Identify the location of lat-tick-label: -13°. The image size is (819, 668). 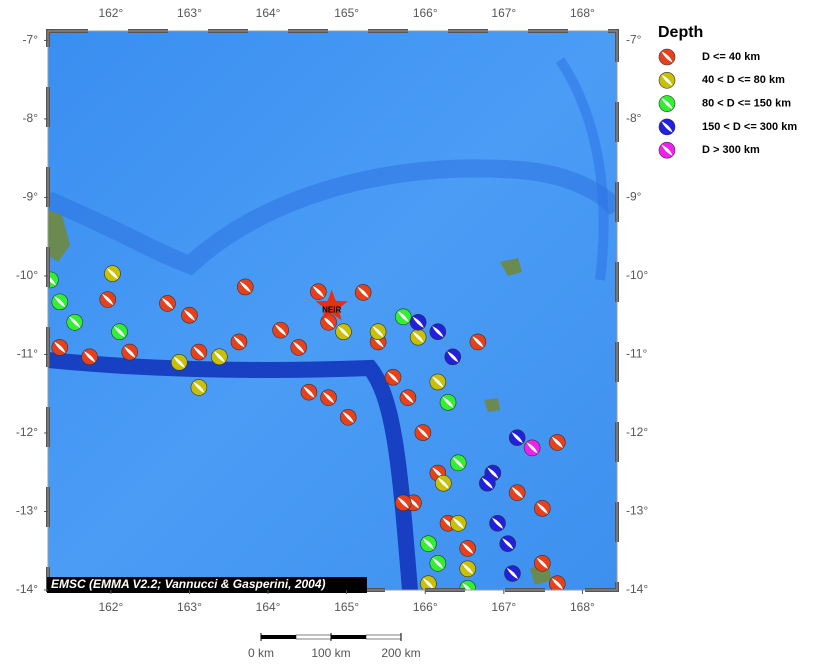
(27, 511).